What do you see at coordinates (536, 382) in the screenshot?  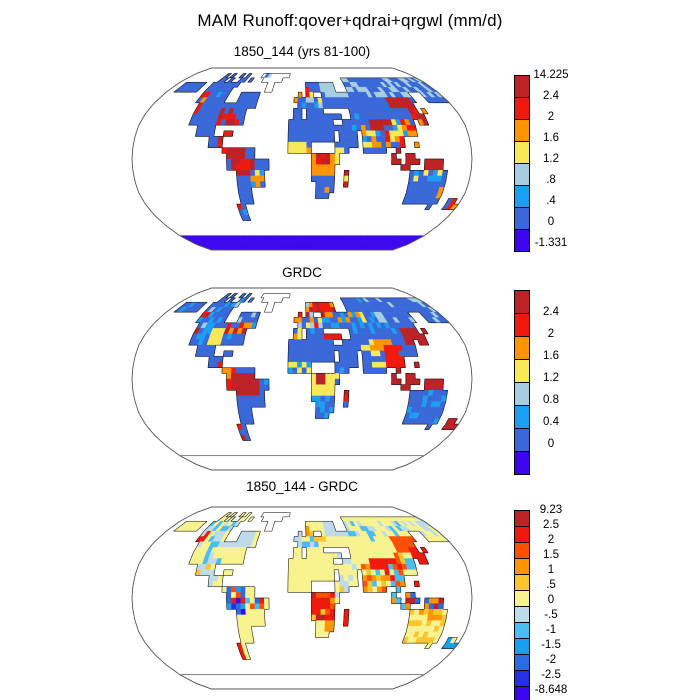 I see `colorbar-grdc: 2.4 2 1.6 1.2 0.8 0.4 0` at bounding box center [536, 382].